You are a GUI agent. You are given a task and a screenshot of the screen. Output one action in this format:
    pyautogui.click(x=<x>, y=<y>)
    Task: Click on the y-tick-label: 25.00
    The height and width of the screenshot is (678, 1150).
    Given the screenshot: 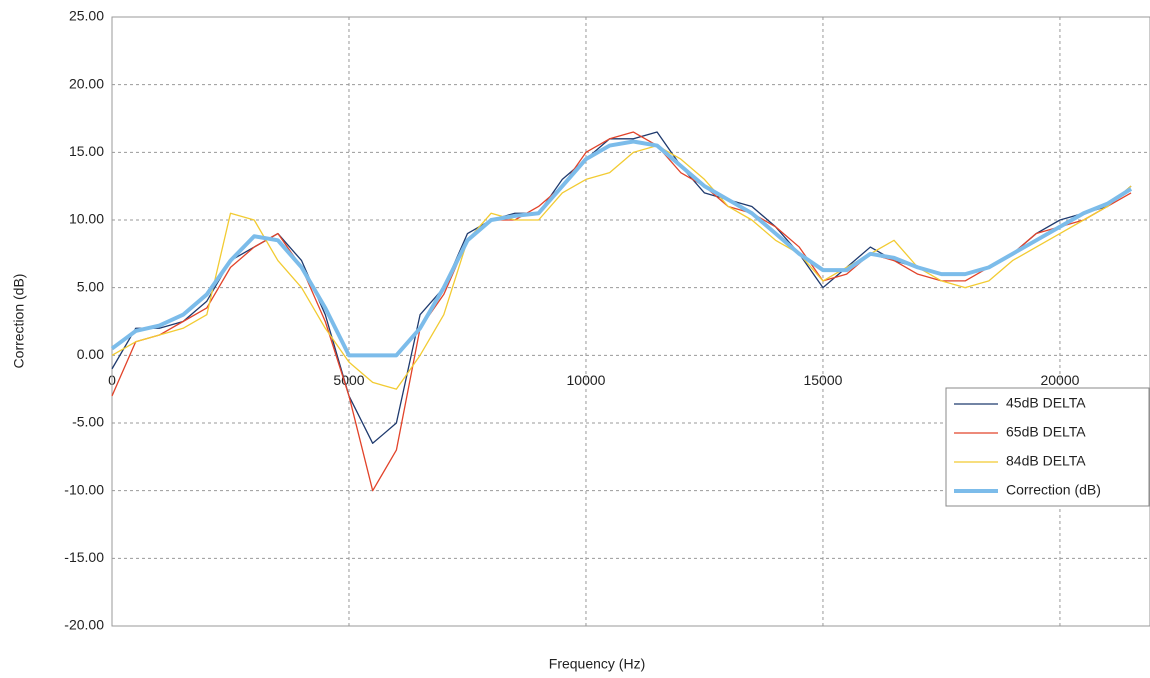 What is the action you would take?
    pyautogui.click(x=86, y=16)
    